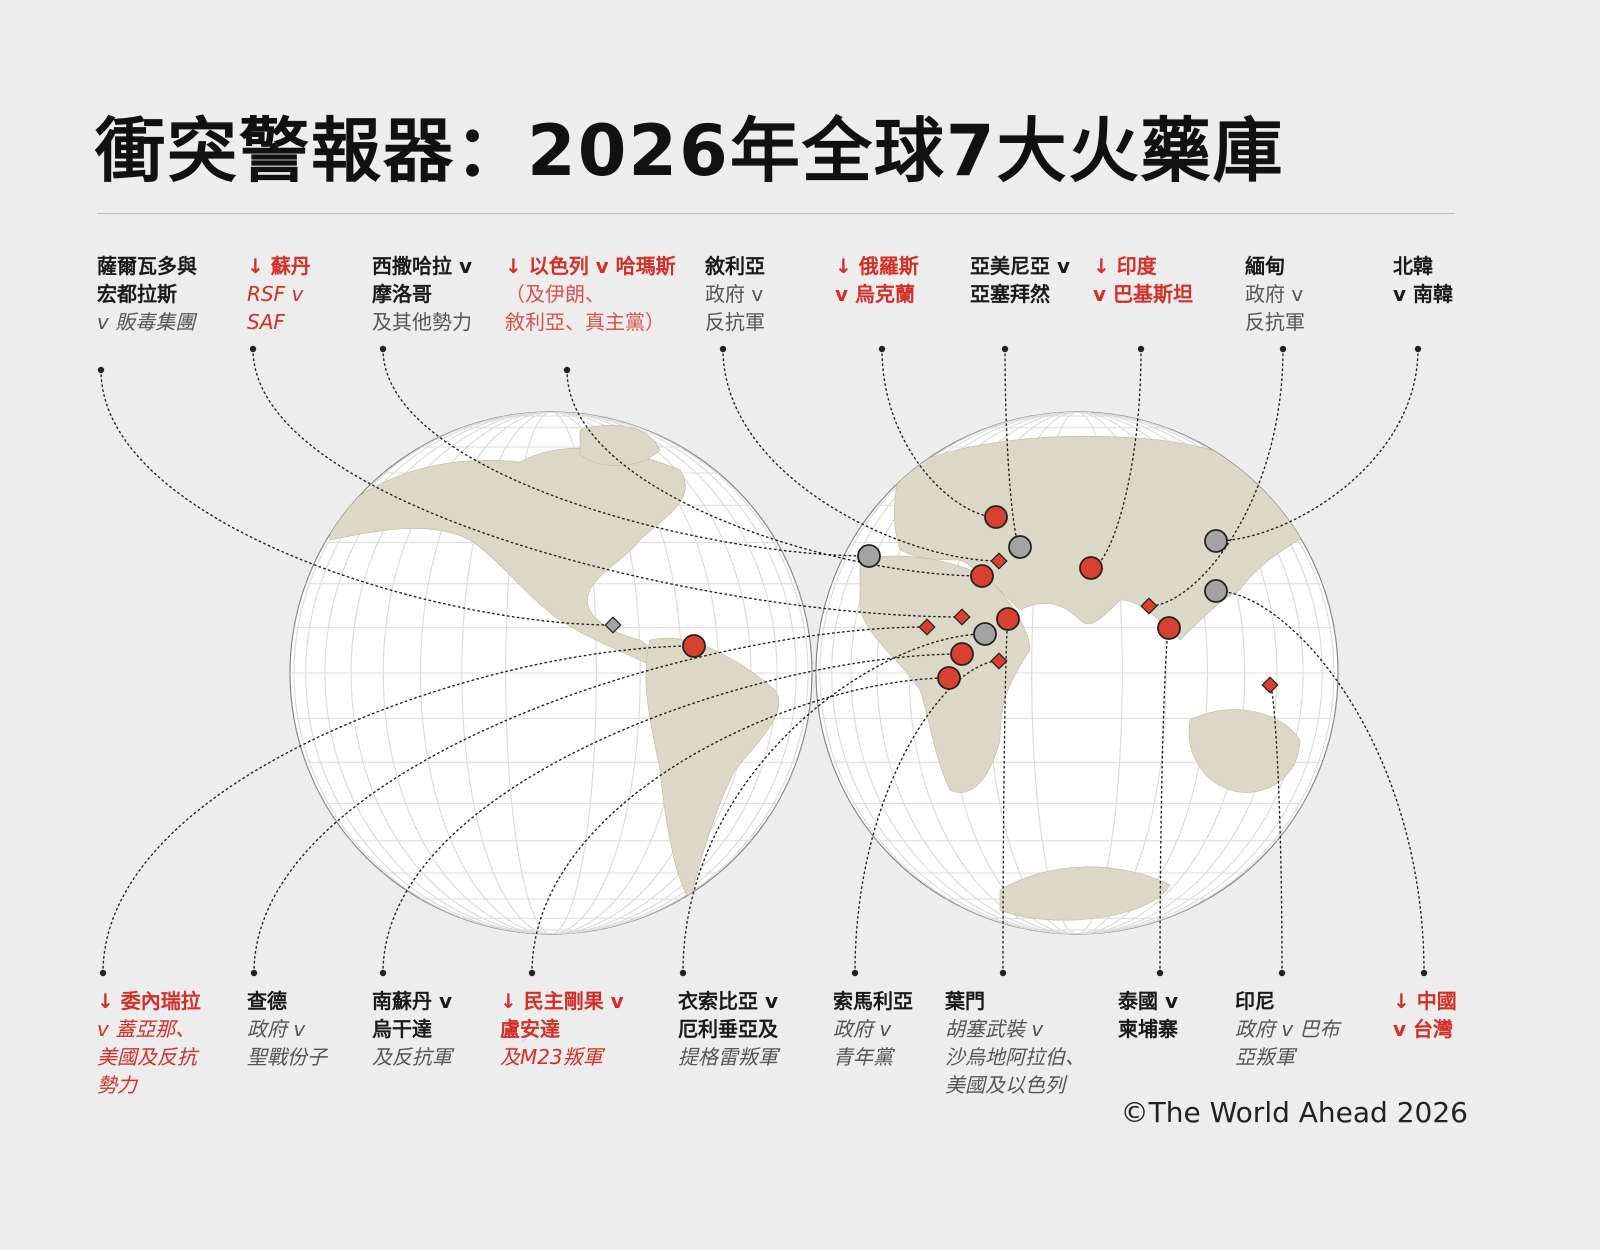 The image size is (1600, 1250). What do you see at coordinates (402, 1029) in the screenshot?
I see `label-line: 烏干達` at bounding box center [402, 1029].